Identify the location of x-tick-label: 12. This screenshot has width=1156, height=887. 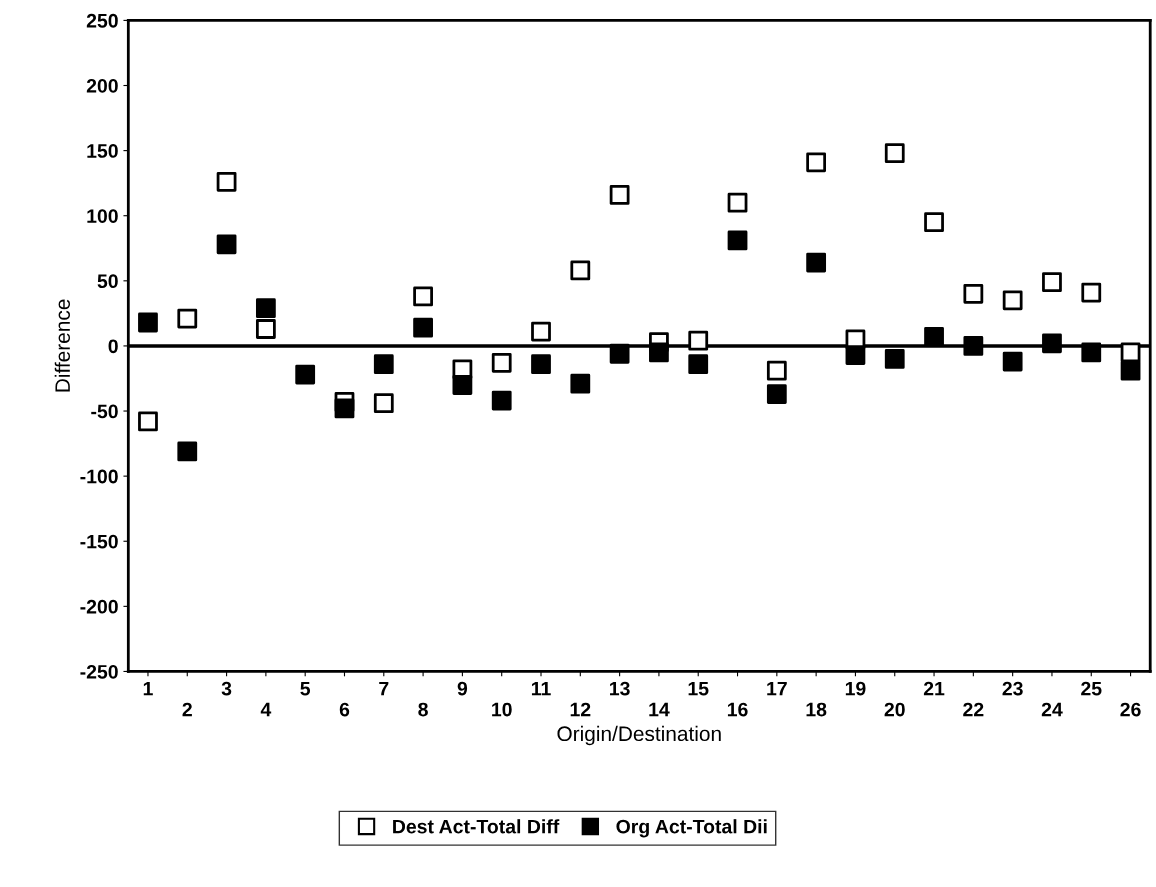
(580, 709).